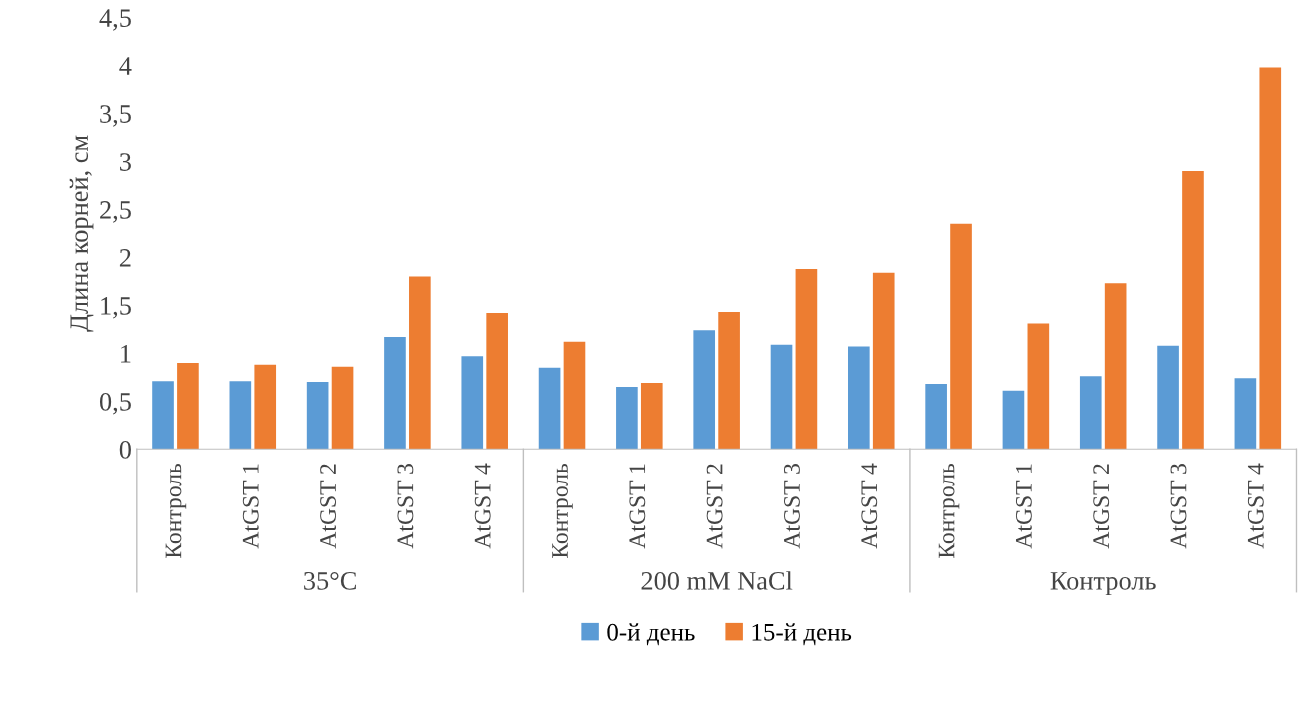 The image size is (1303, 702). What do you see at coordinates (125, 449) in the screenshot?
I see `y-tick-label: 0` at bounding box center [125, 449].